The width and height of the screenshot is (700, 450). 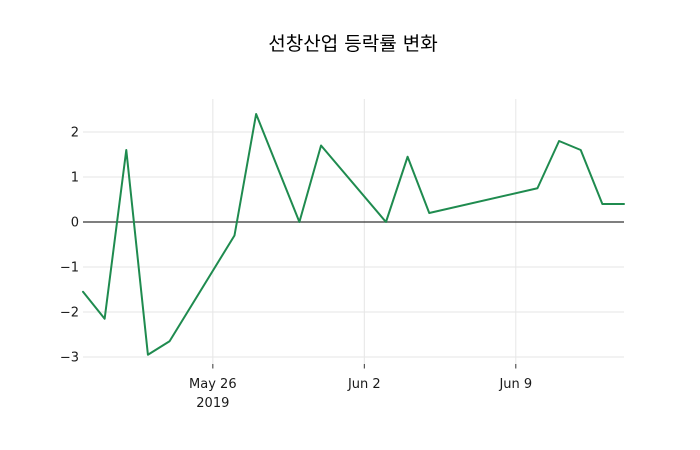 What do you see at coordinates (352, 44) in the screenshot?
I see `chart-title: 선창산업 등락률 변화` at bounding box center [352, 44].